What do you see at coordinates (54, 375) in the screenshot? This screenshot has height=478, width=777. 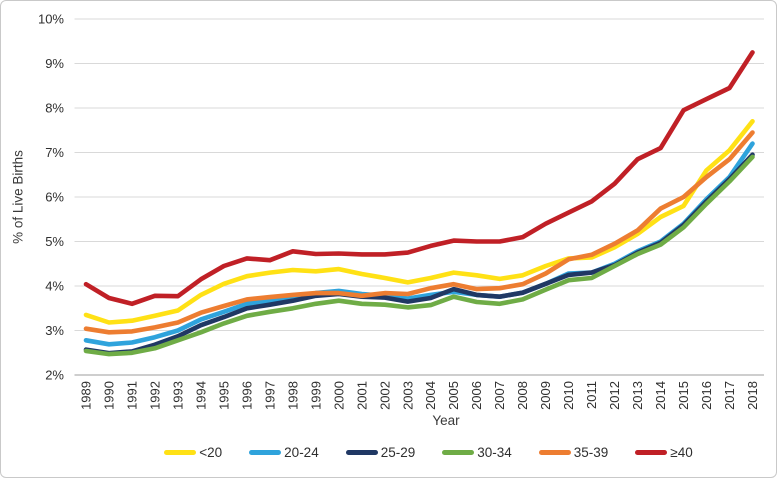 I see `y-tick-label: 2%` at bounding box center [54, 375].